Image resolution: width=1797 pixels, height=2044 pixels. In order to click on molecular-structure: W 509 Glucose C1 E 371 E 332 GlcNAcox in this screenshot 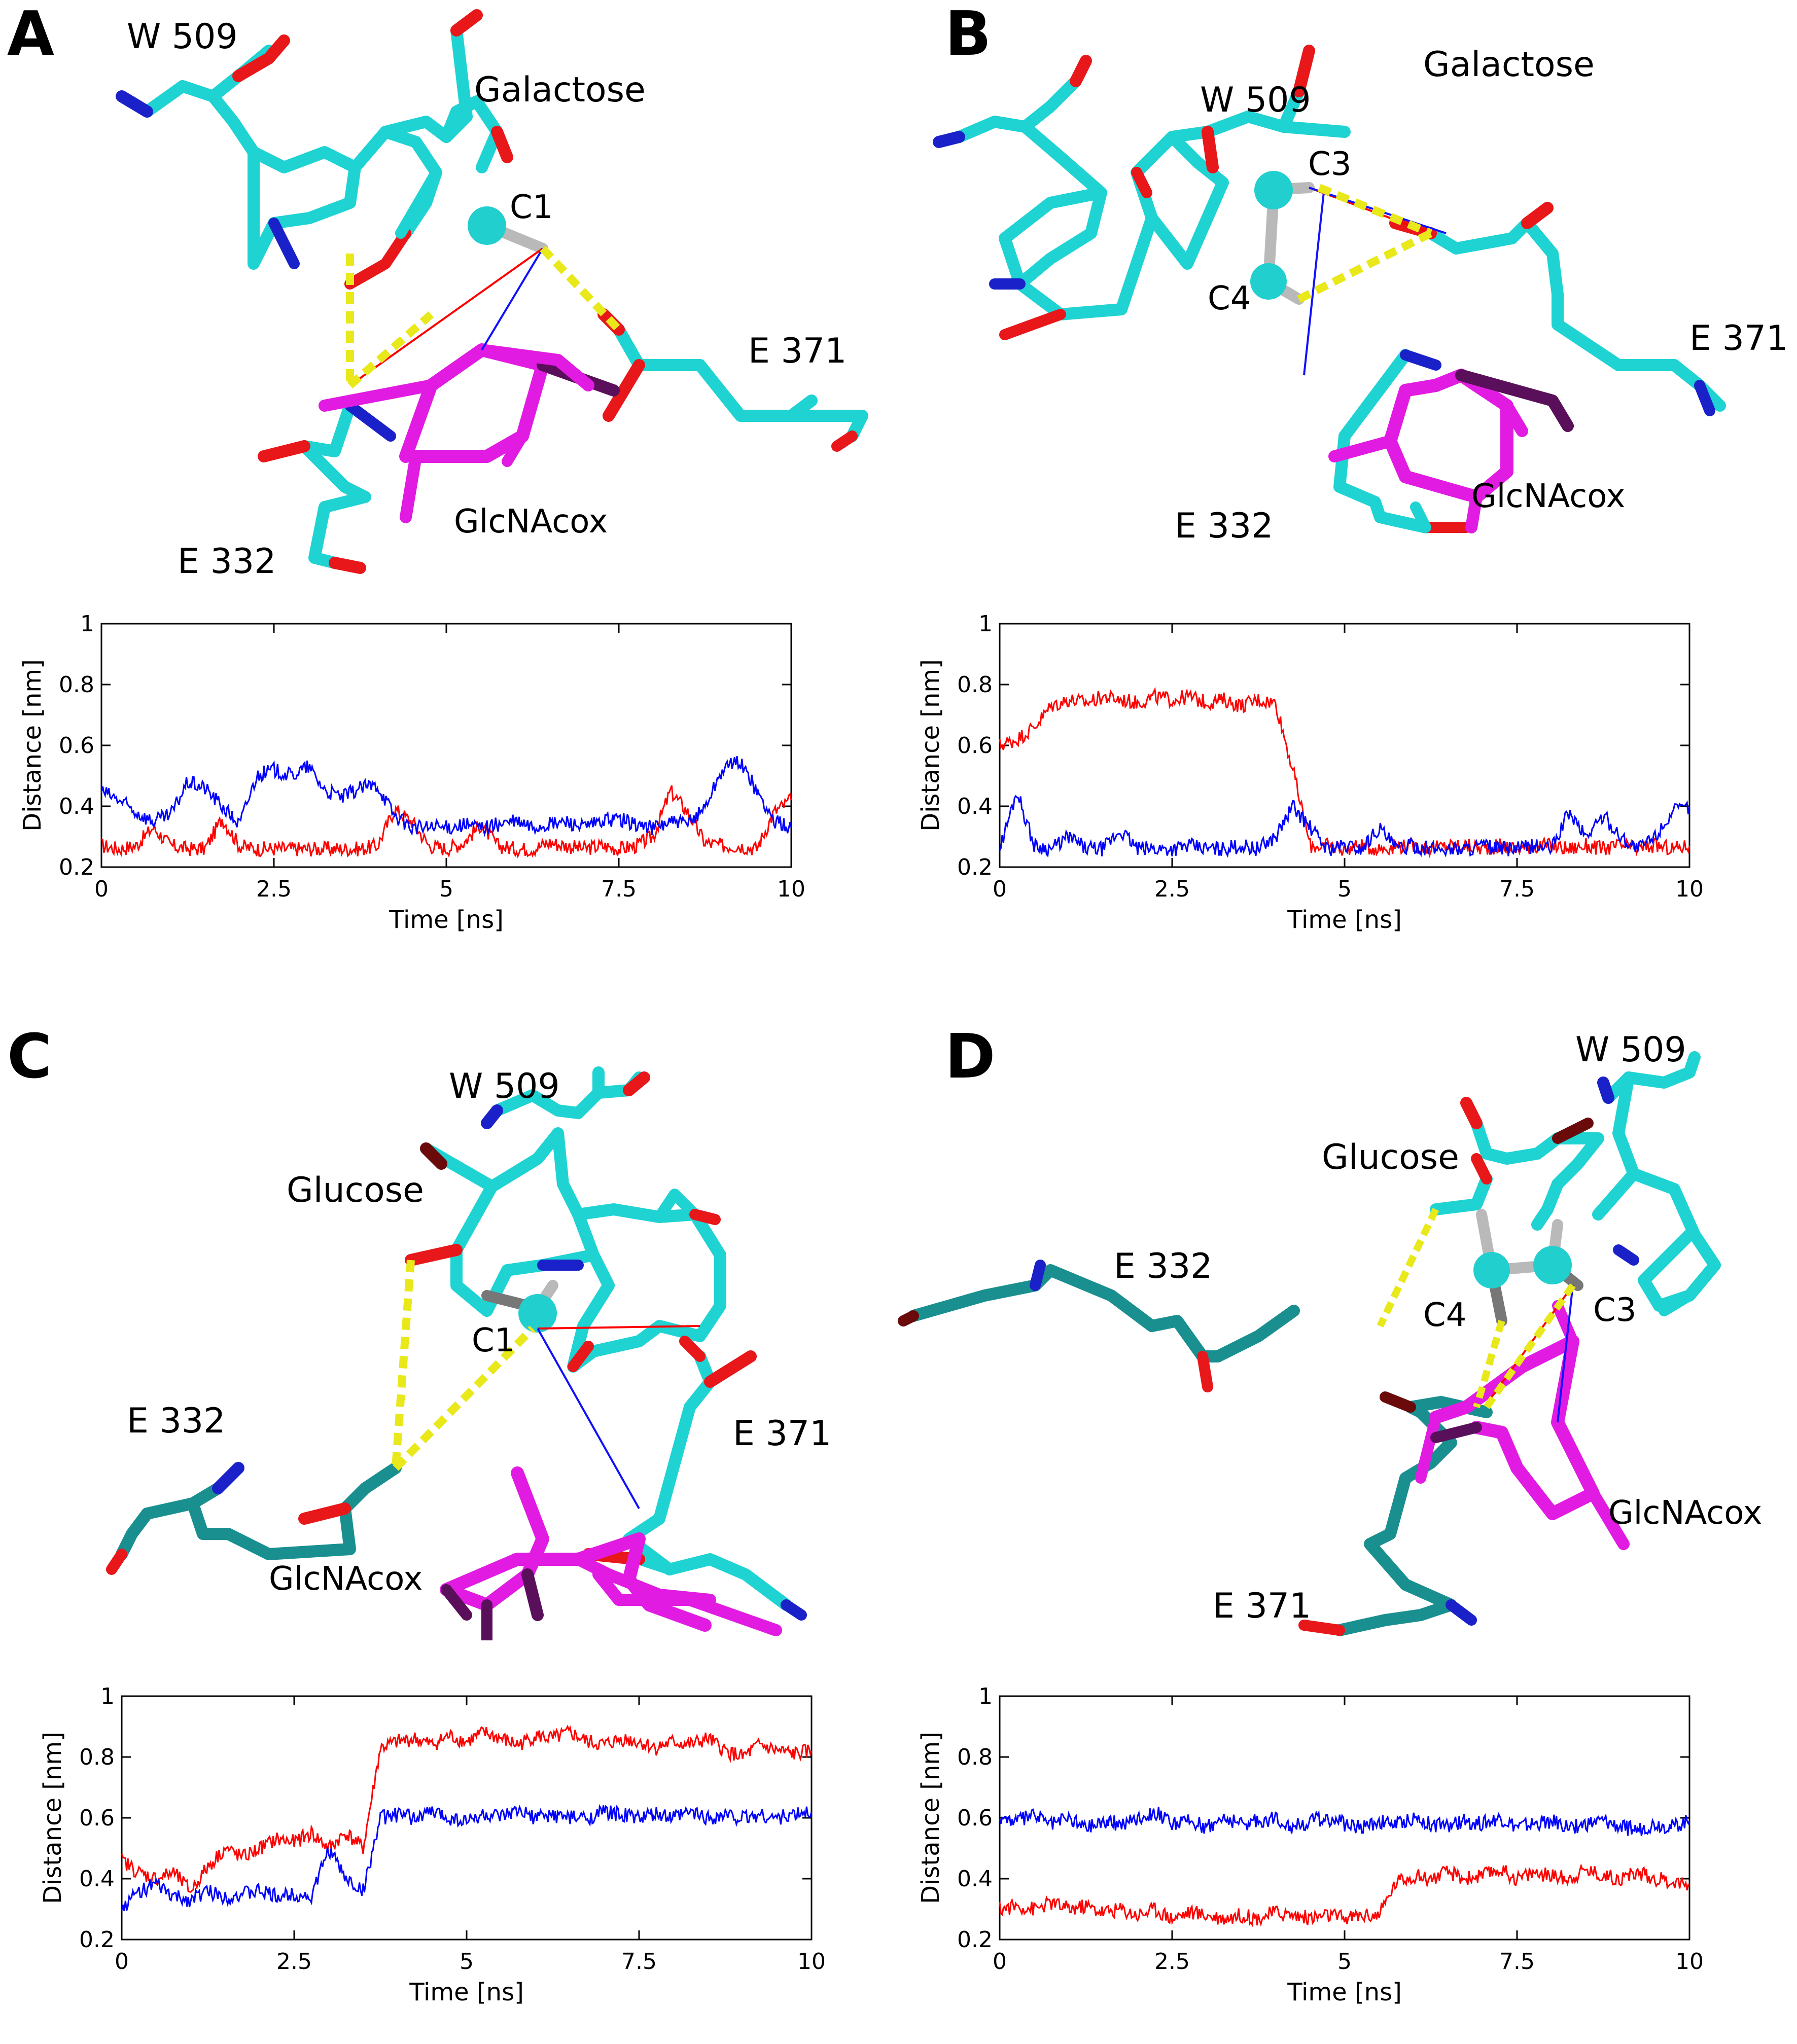, I will do `click(469, 1353)`.